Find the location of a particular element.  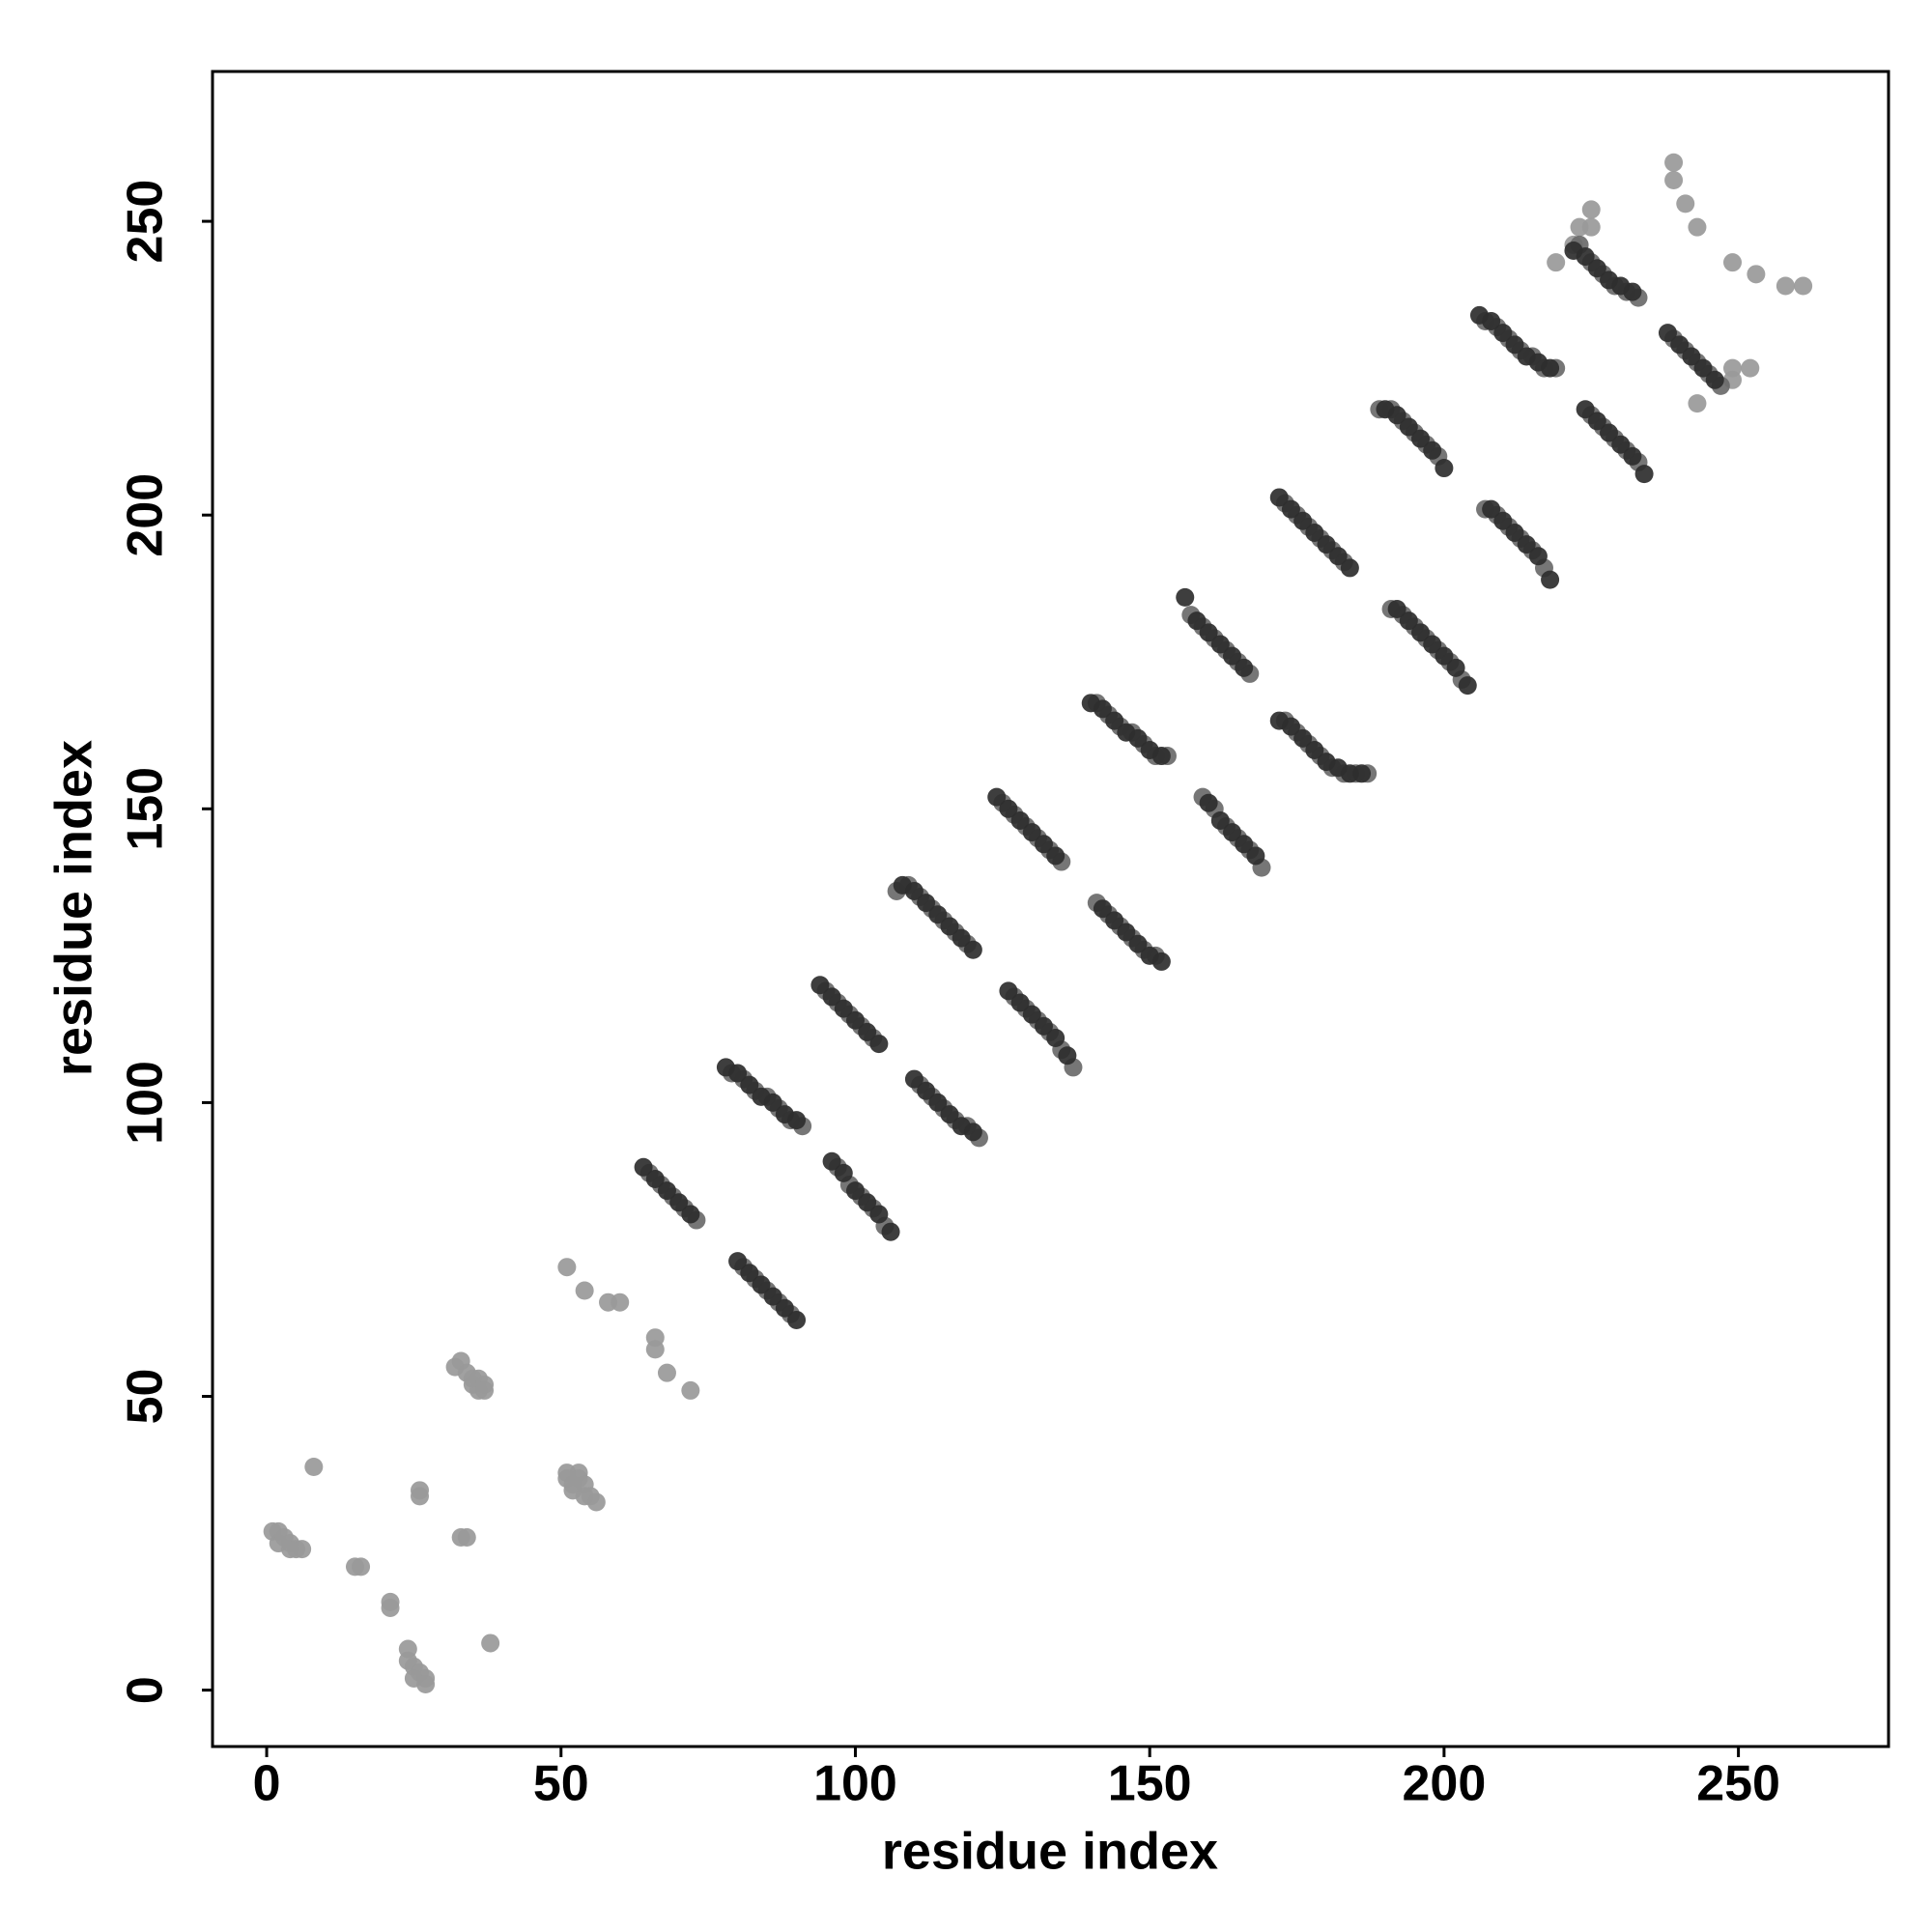

x-tick-label: 100 is located at coordinates (855, 1784).